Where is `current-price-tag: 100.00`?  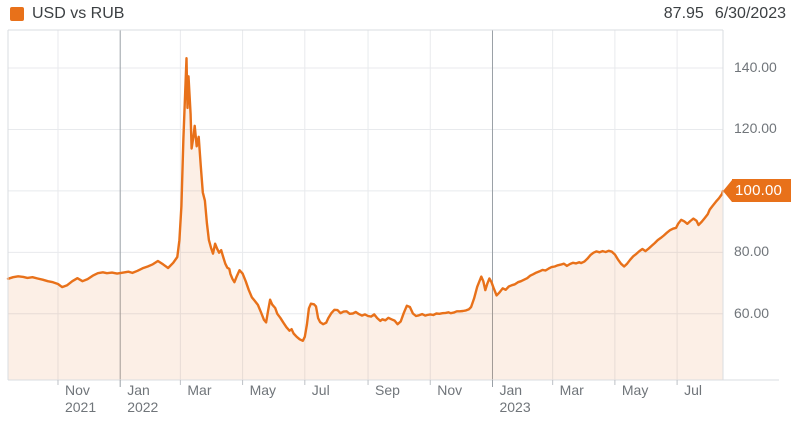 current-price-tag: 100.00 is located at coordinates (757, 191).